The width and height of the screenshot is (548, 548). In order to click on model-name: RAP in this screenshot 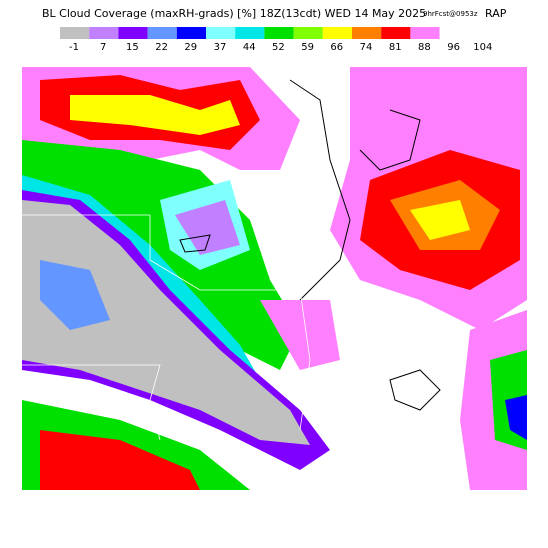, I will do `click(496, 13)`.